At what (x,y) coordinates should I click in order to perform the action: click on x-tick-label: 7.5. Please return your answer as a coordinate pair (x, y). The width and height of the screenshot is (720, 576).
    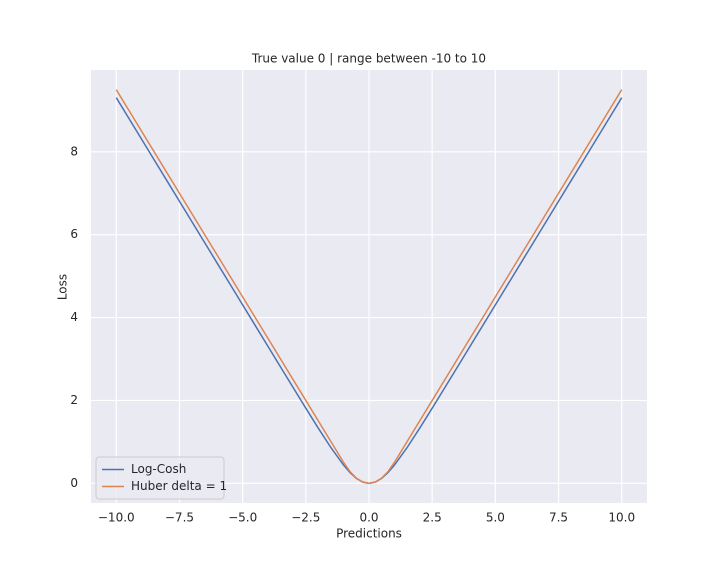
    Looking at the image, I should click on (558, 518).